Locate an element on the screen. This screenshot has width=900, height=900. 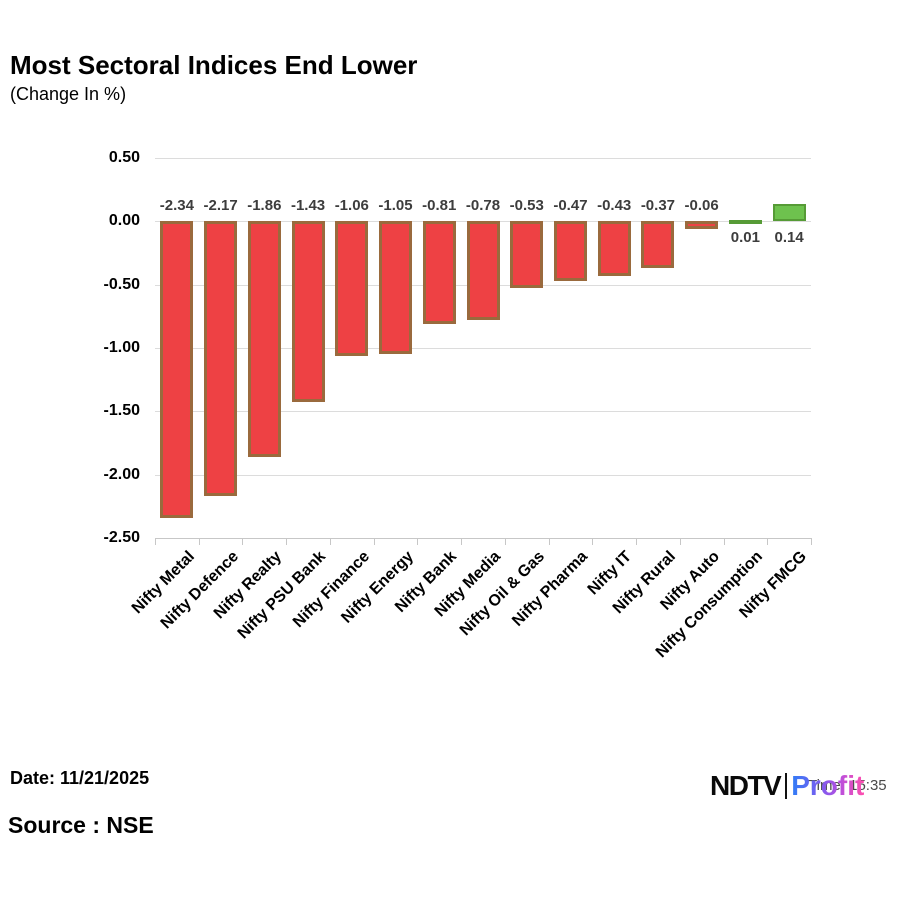
bar-value-label: -0.06 is located at coordinates (701, 206).